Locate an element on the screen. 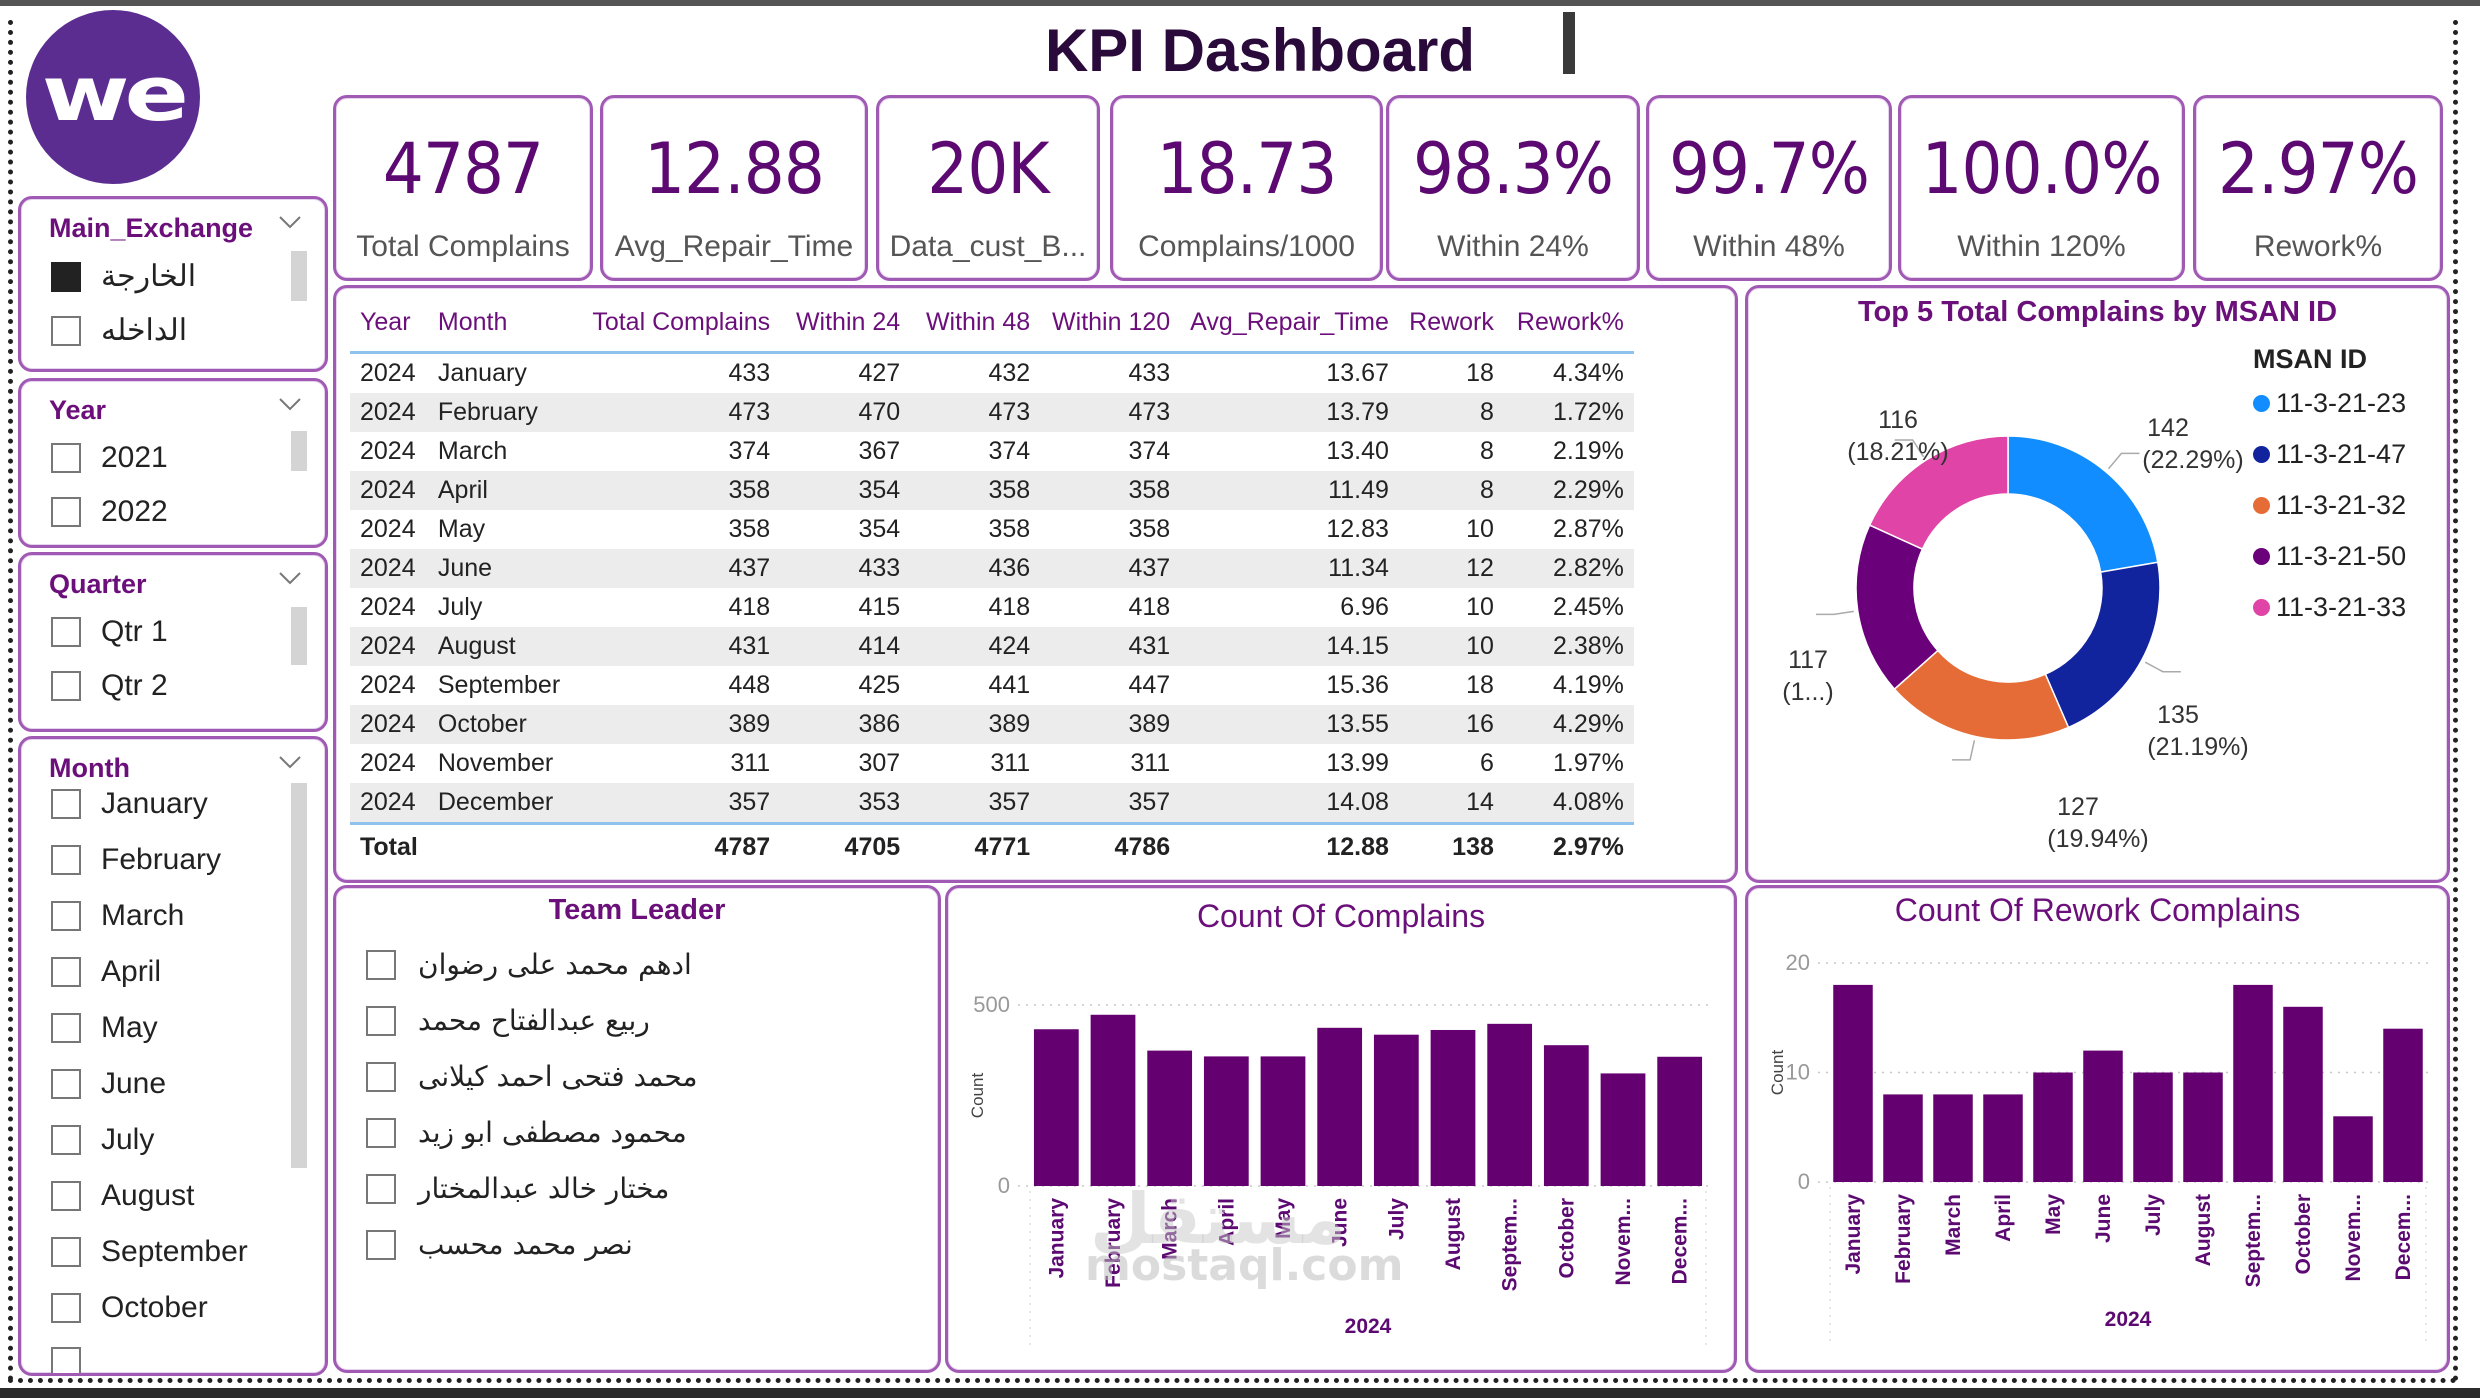 This screenshot has width=2480, height=1398. column-header: Total Complains is located at coordinates (675, 326).